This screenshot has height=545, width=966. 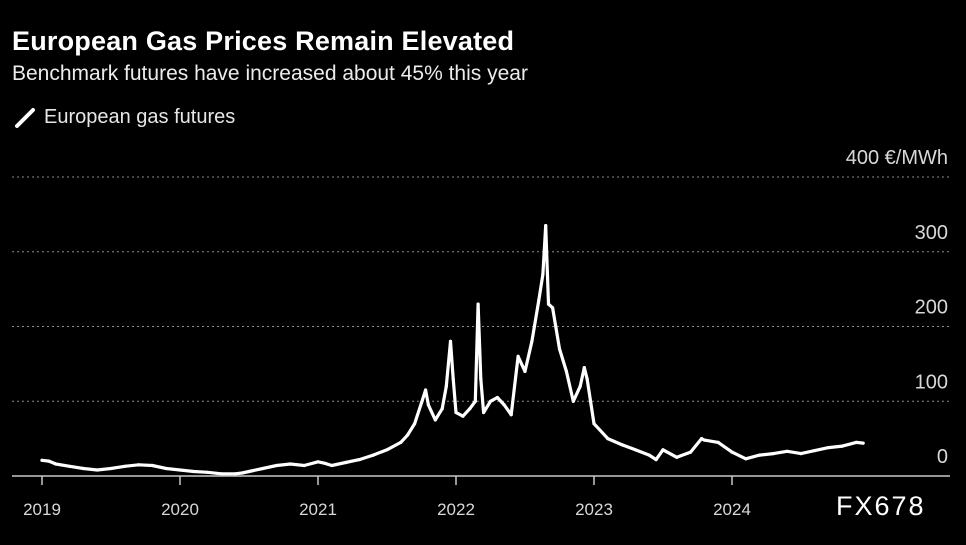 I want to click on legend: European gas futures, so click(x=124, y=117).